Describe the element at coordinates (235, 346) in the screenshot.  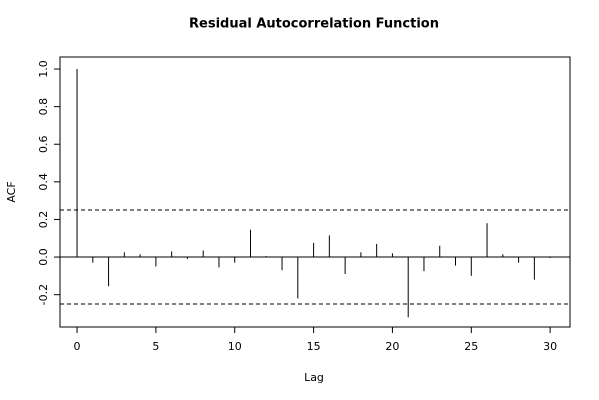
I see `x-tick-label: 10` at that location.